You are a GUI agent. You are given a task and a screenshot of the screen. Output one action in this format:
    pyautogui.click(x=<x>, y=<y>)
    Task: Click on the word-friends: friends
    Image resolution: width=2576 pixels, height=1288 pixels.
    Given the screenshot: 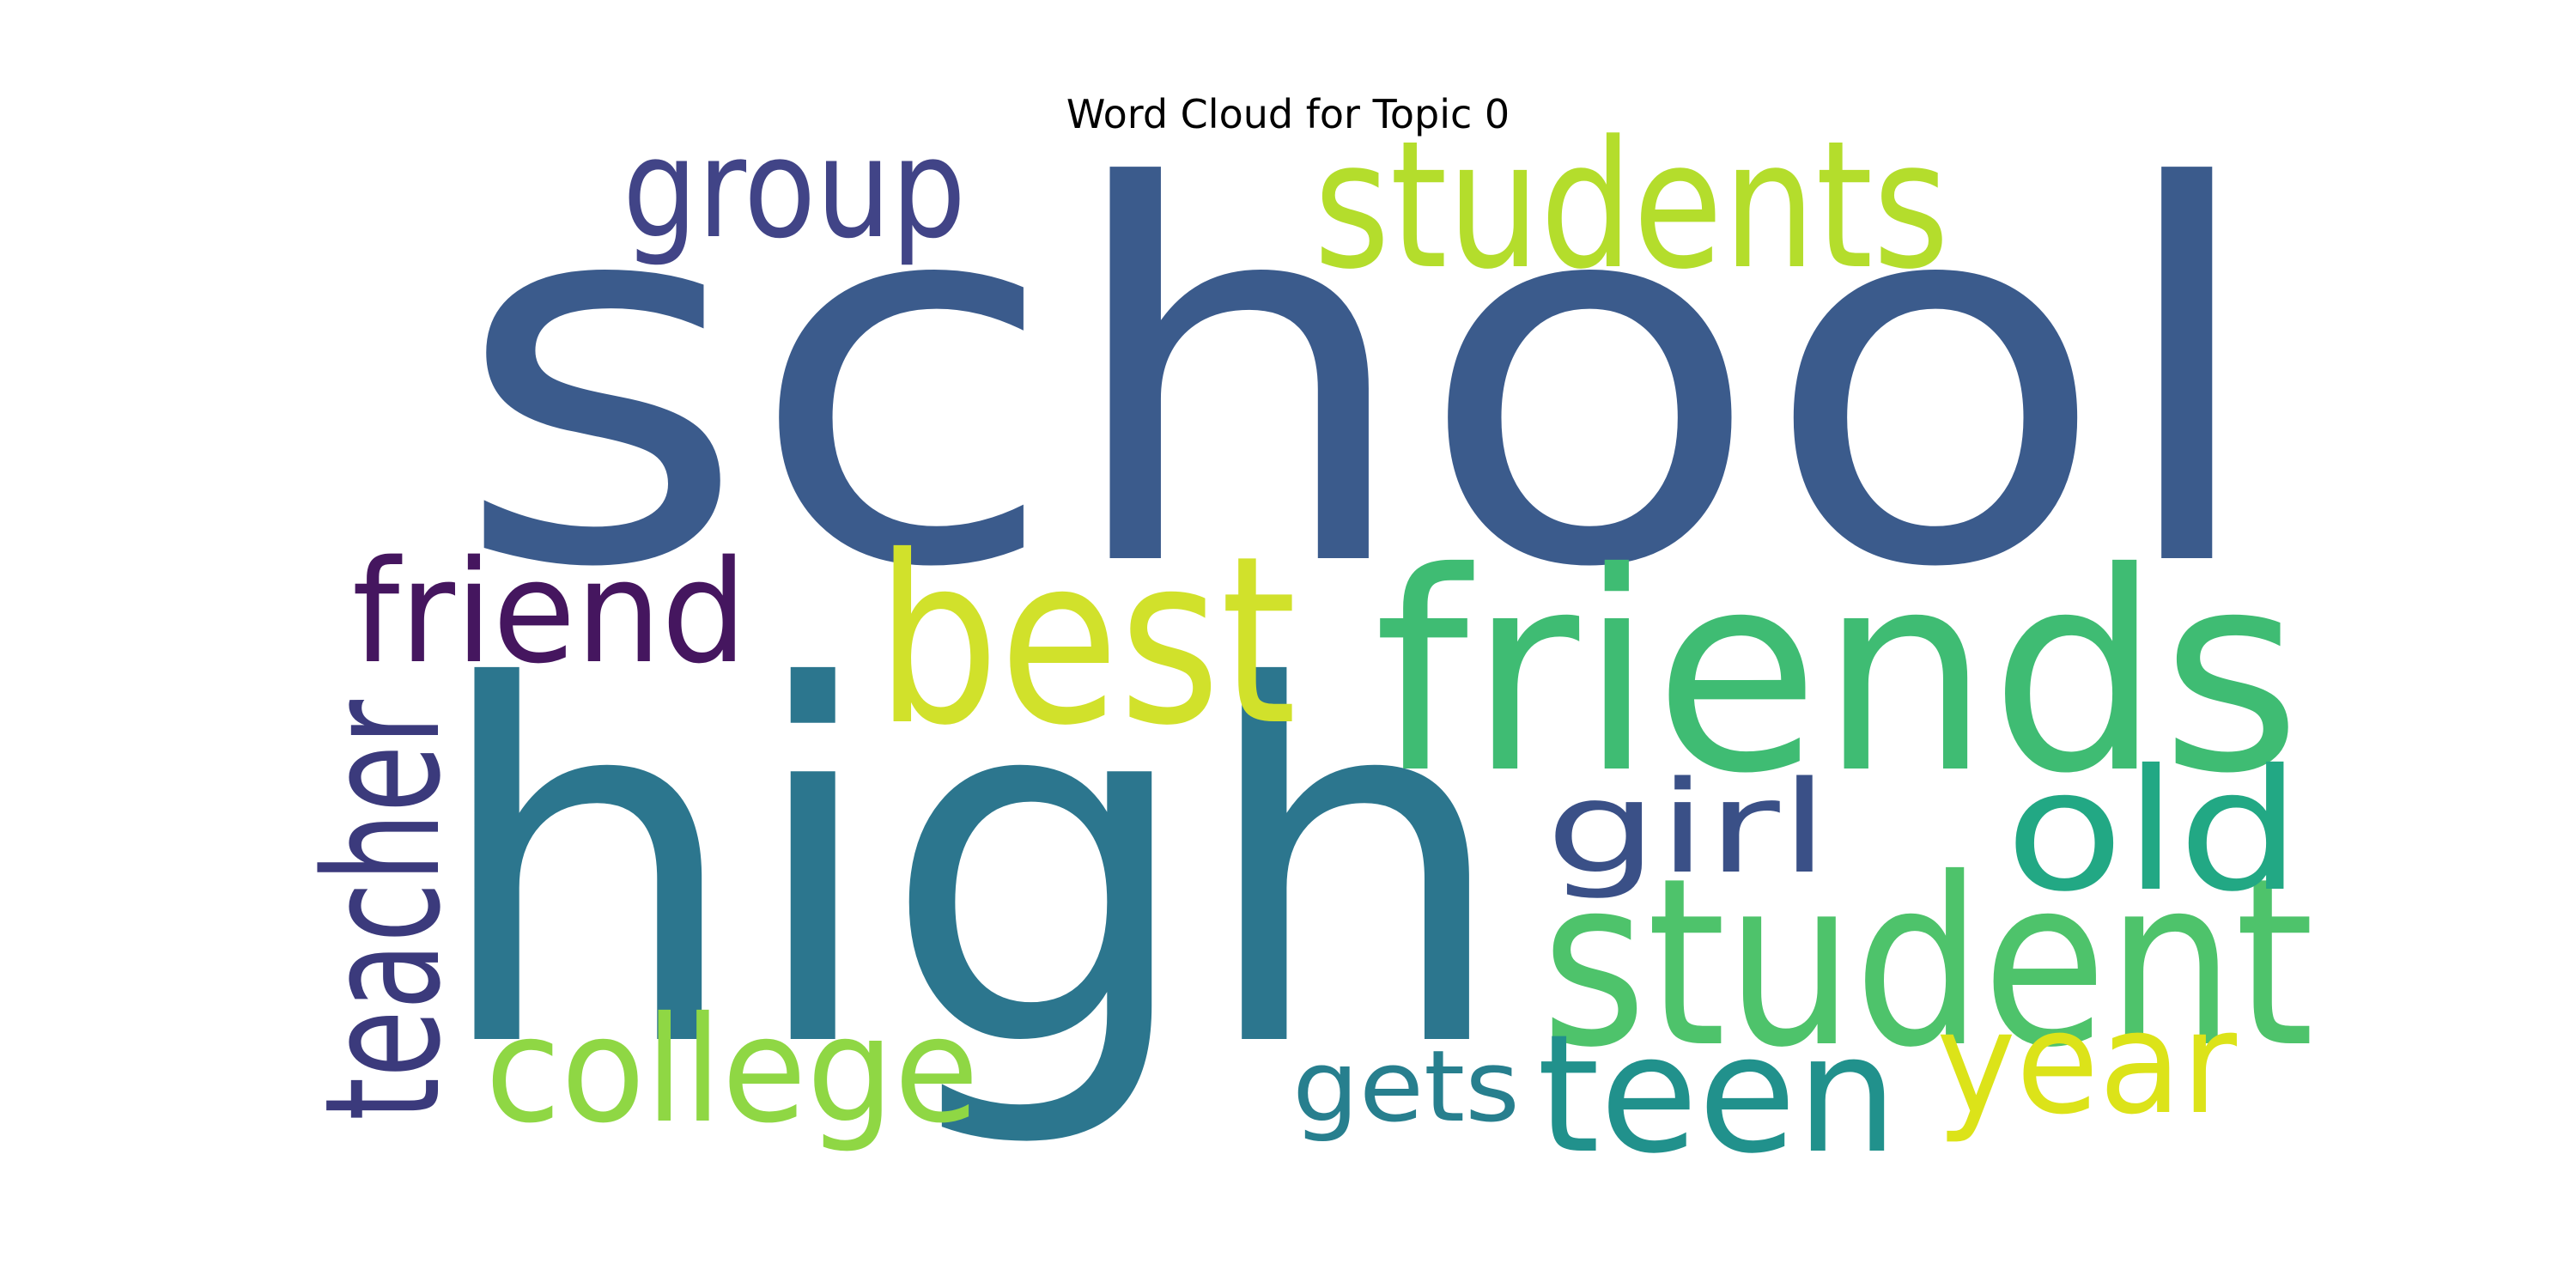 What is the action you would take?
    pyautogui.click(x=1837, y=674)
    